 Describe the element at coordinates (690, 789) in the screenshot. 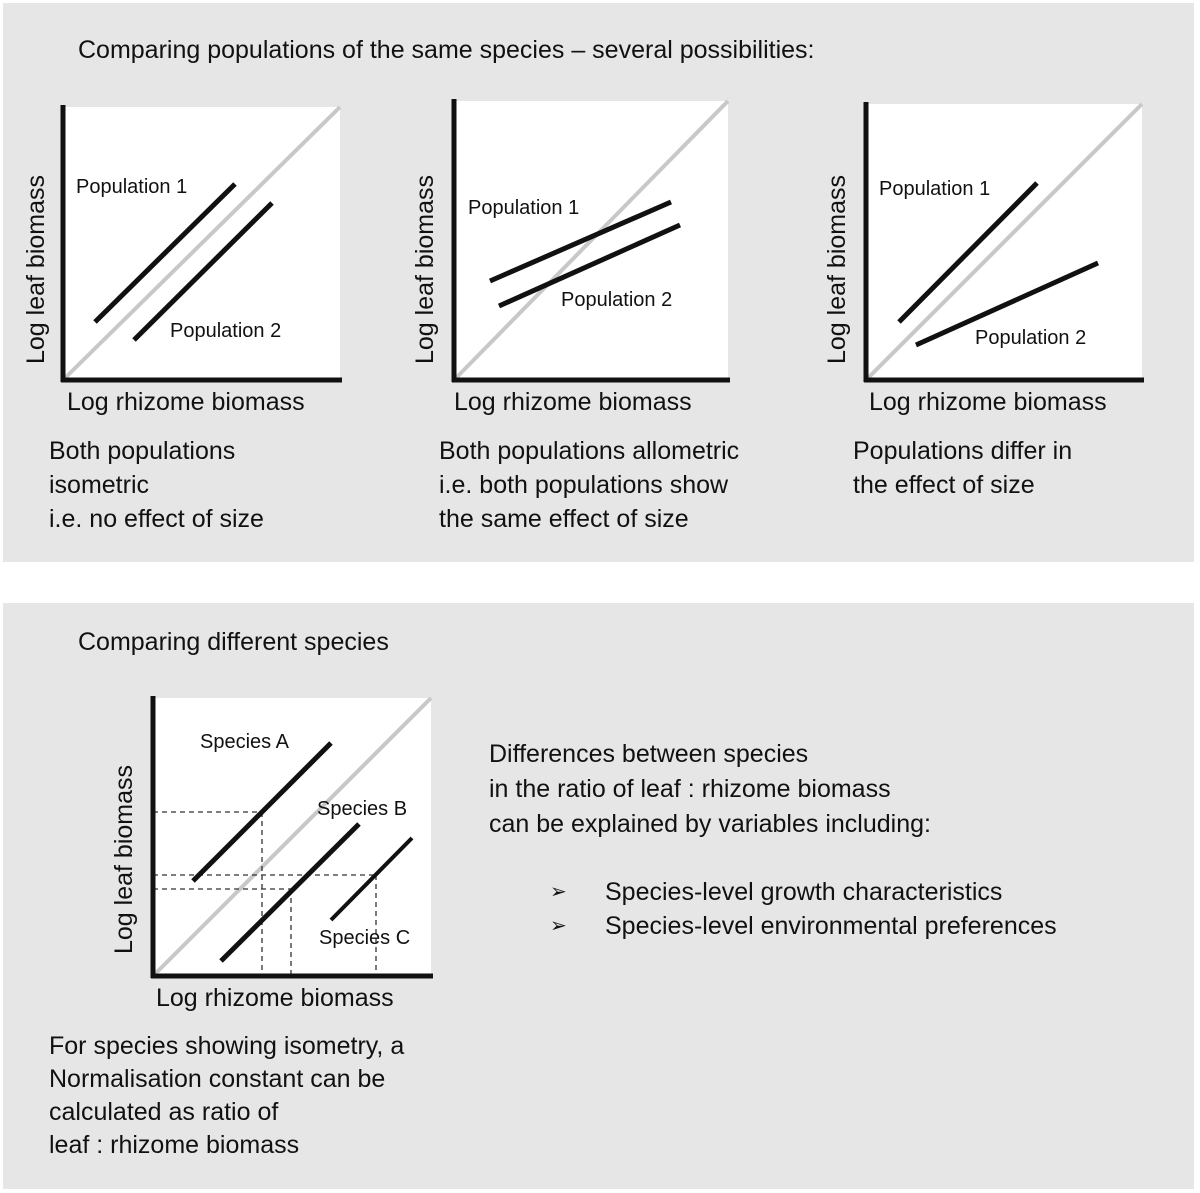

I see `differences-line-2: in the ratio of leaf : rhizome biomass` at that location.